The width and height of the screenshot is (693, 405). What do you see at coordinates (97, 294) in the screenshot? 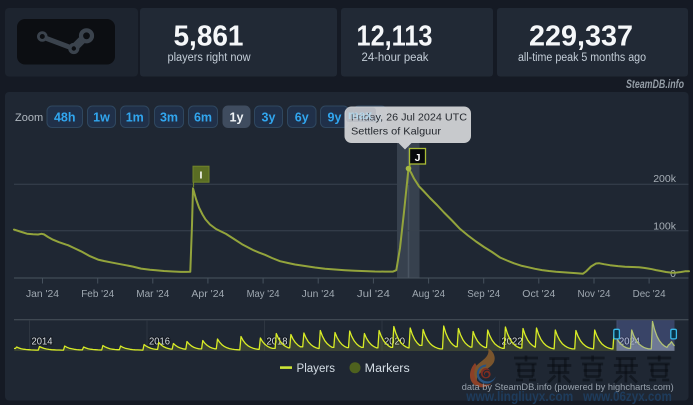
I see `svg-text: Feb '24` at bounding box center [97, 294].